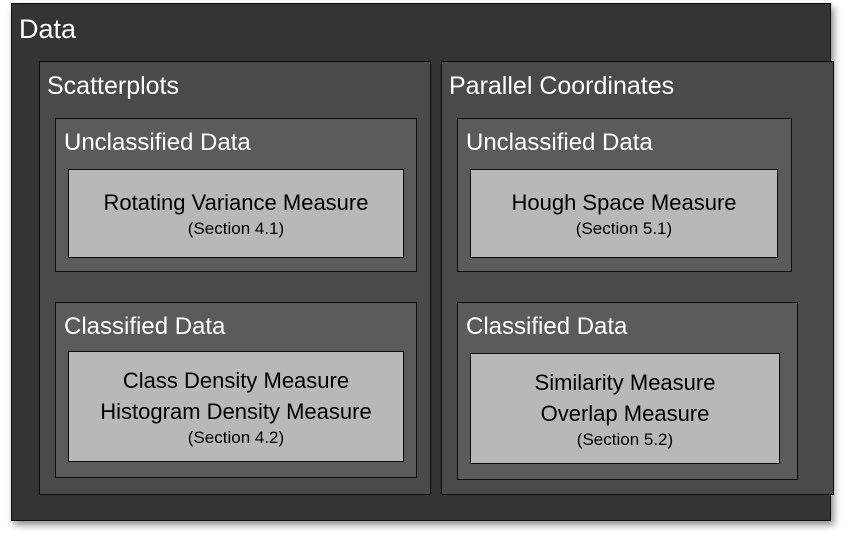 This screenshot has width=845, height=540. What do you see at coordinates (236, 411) in the screenshot?
I see `measure-line: Histogram Density Measure` at bounding box center [236, 411].